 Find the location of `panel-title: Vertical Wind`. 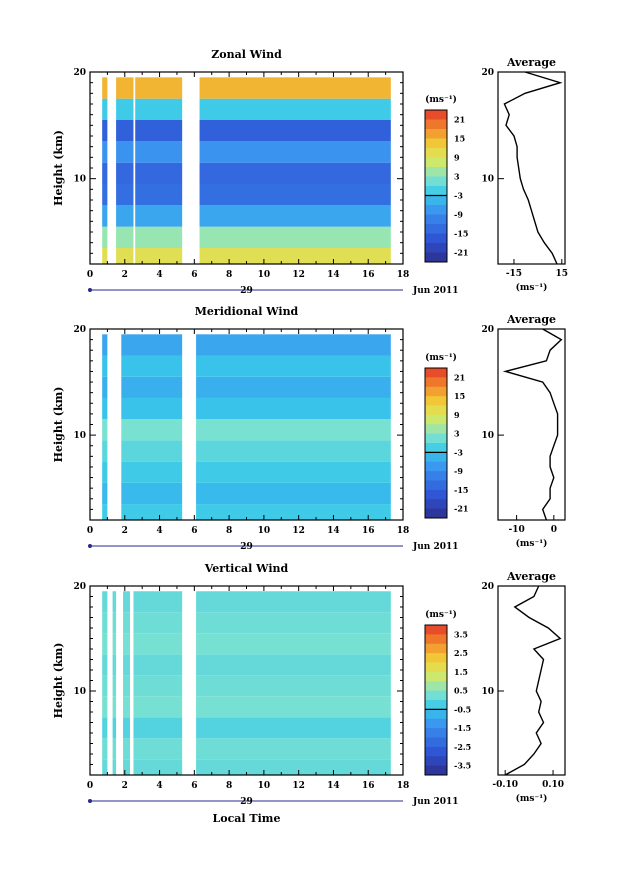

panel-title: Vertical Wind is located at coordinates (246, 568).